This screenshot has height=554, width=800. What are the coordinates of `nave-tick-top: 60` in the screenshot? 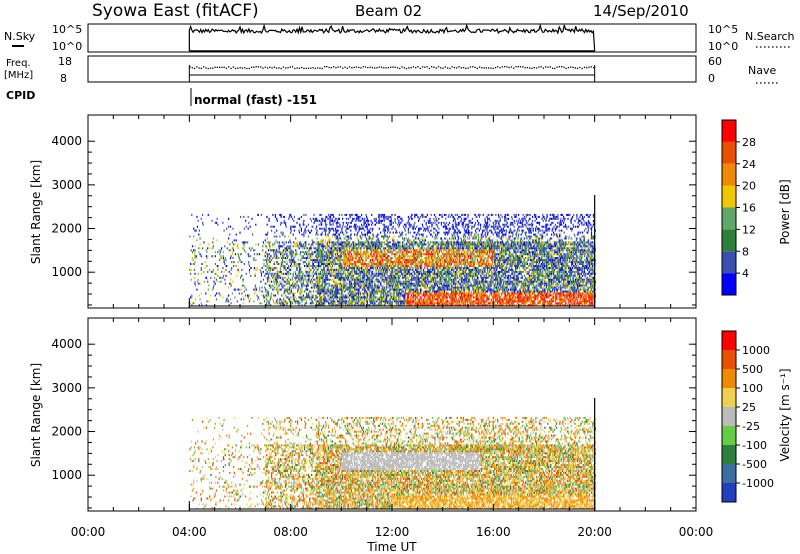 It's located at (715, 61).